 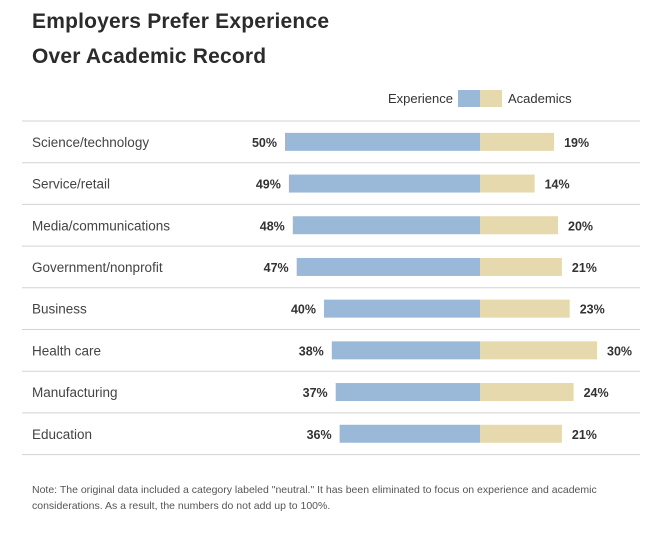 I want to click on chart-title-line-2: Over Academic Record, so click(x=149, y=56).